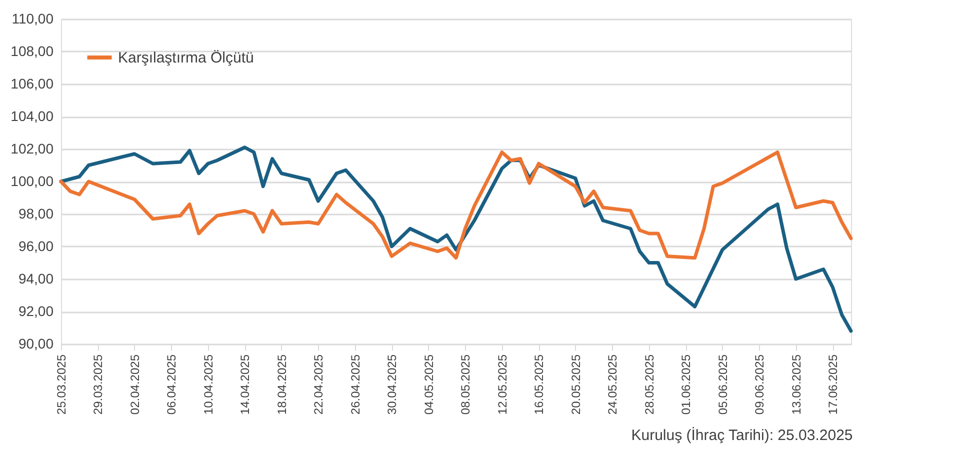  What do you see at coordinates (171, 384) in the screenshot?
I see `x-tick-label: 06.04.2025` at bounding box center [171, 384].